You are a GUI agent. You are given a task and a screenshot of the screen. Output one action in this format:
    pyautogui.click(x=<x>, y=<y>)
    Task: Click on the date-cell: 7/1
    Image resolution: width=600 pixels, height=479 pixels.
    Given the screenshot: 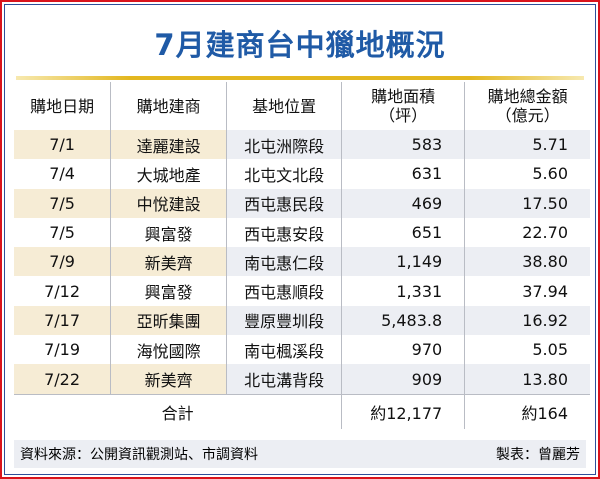 What is the action you would take?
    pyautogui.click(x=62, y=145)
    